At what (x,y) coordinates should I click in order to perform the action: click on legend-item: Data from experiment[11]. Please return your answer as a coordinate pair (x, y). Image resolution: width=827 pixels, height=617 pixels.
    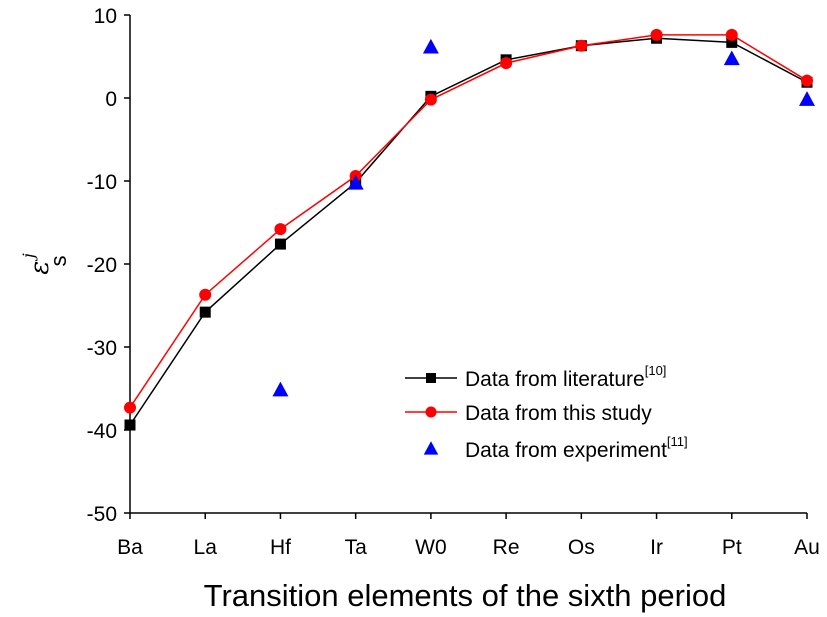
    Looking at the image, I should click on (555, 448).